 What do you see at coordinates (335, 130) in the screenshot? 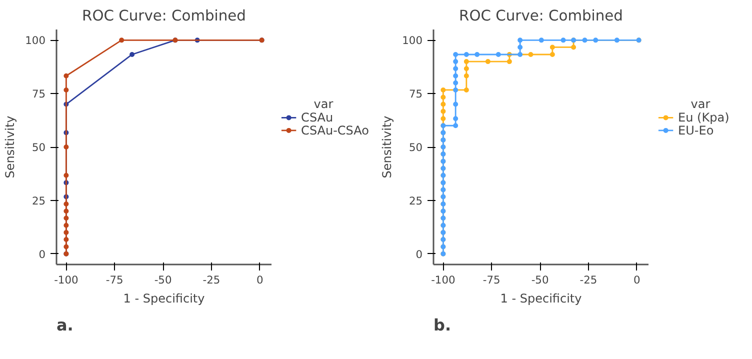
I see `legend-label: CSAu-CSAo` at bounding box center [335, 130].